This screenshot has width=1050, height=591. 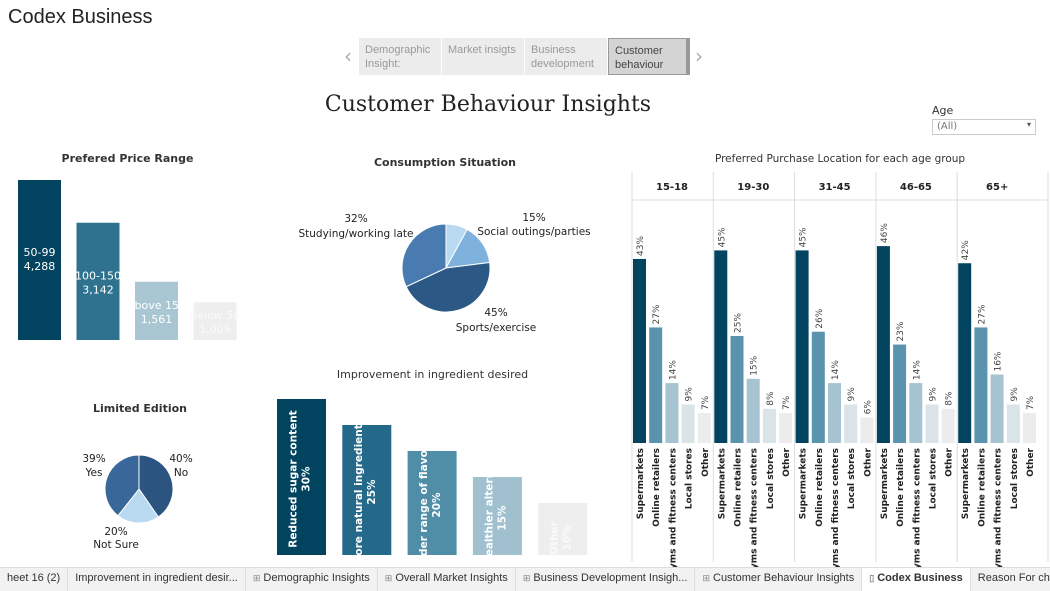 I want to click on chevron-right-icon: ›, so click(x=699, y=56).